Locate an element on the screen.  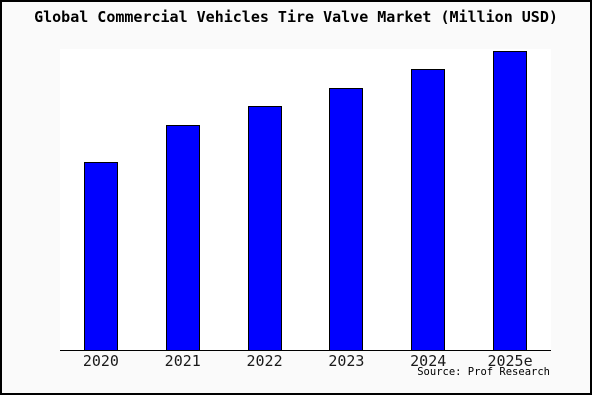
x-tick-label-2025e: 2025e is located at coordinates (510, 361).